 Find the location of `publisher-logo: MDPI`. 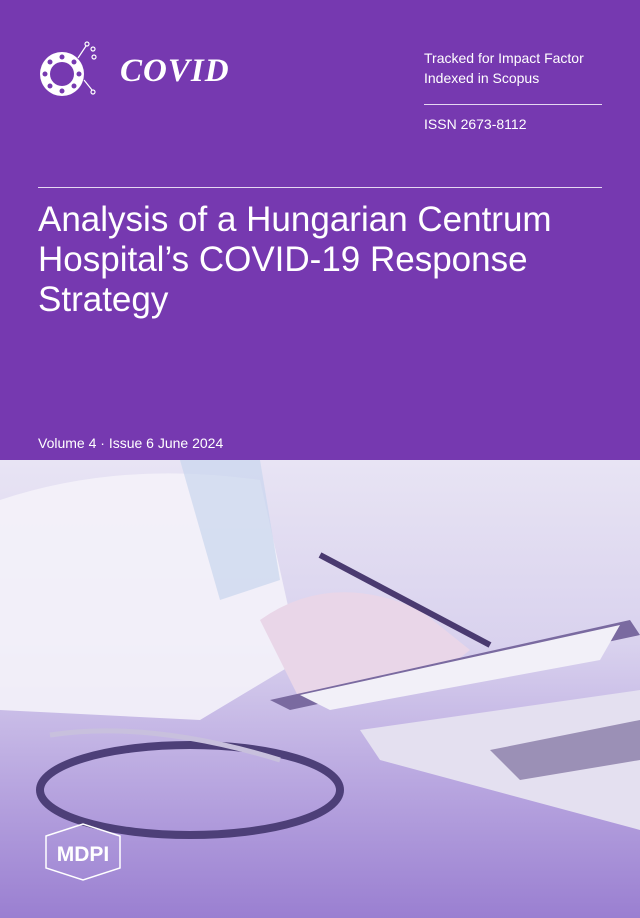

publisher-logo: MDPI is located at coordinates (83, 854).